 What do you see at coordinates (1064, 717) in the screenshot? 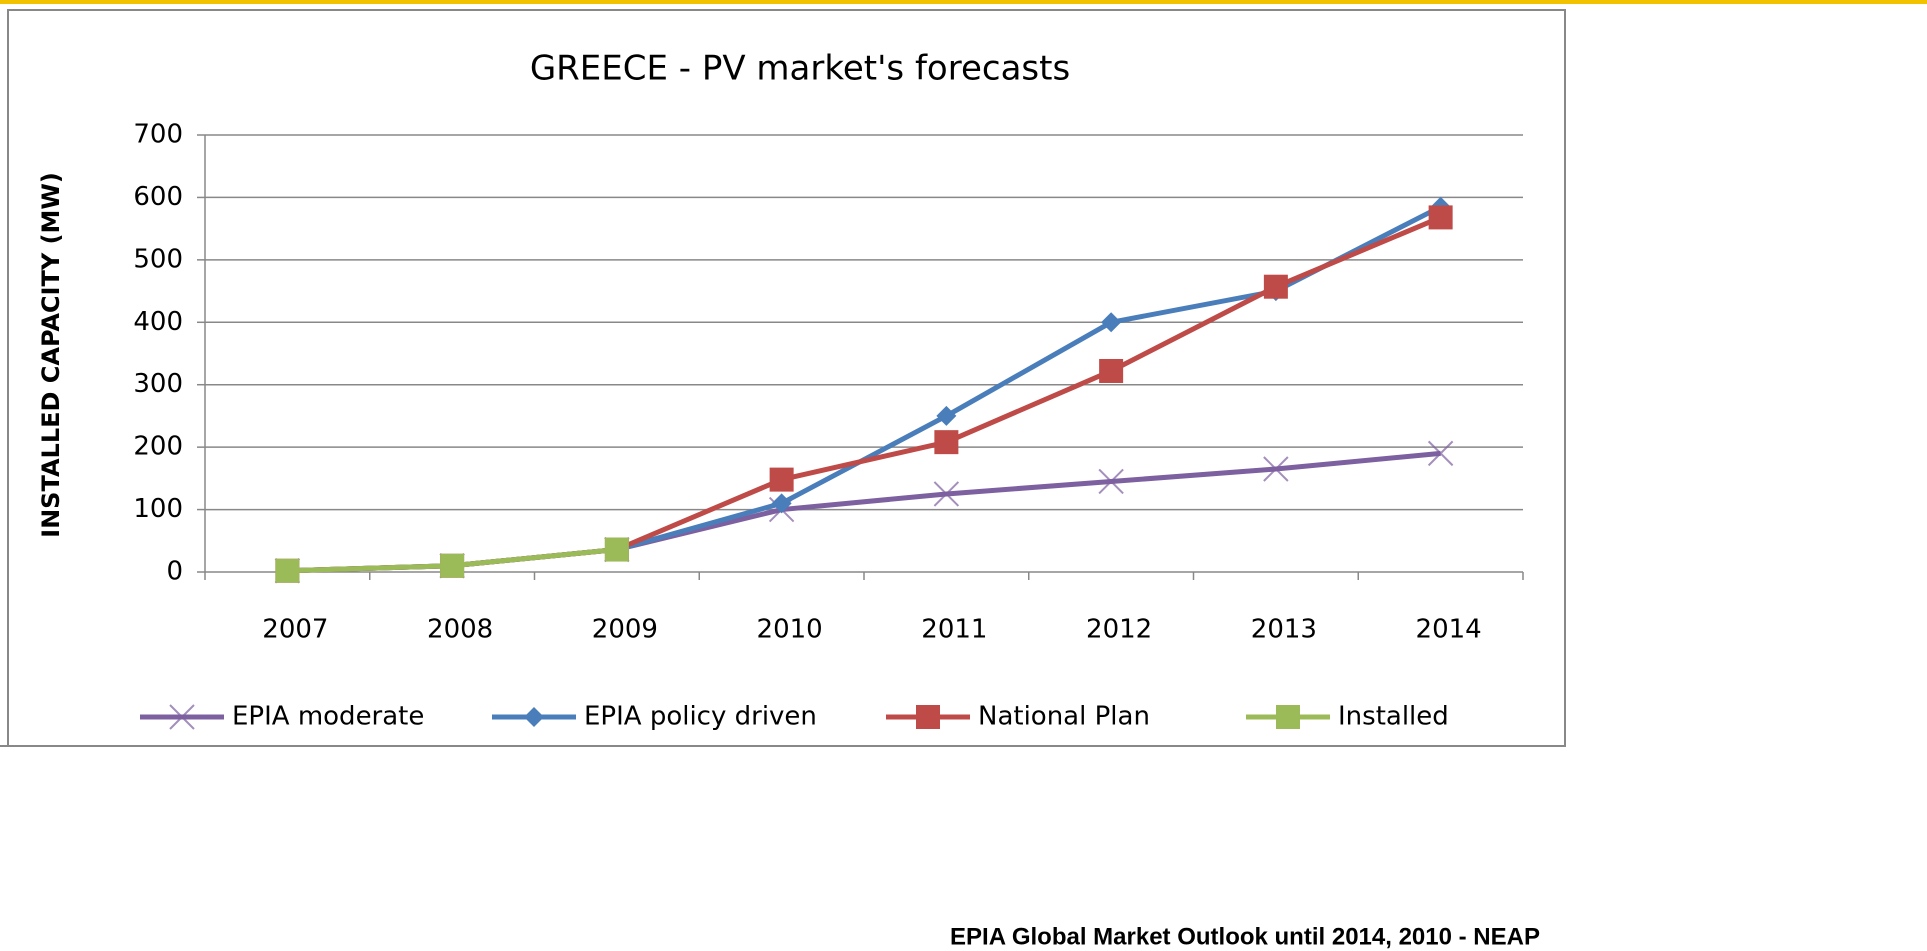
I see `legend-label: National Plan` at bounding box center [1064, 717].